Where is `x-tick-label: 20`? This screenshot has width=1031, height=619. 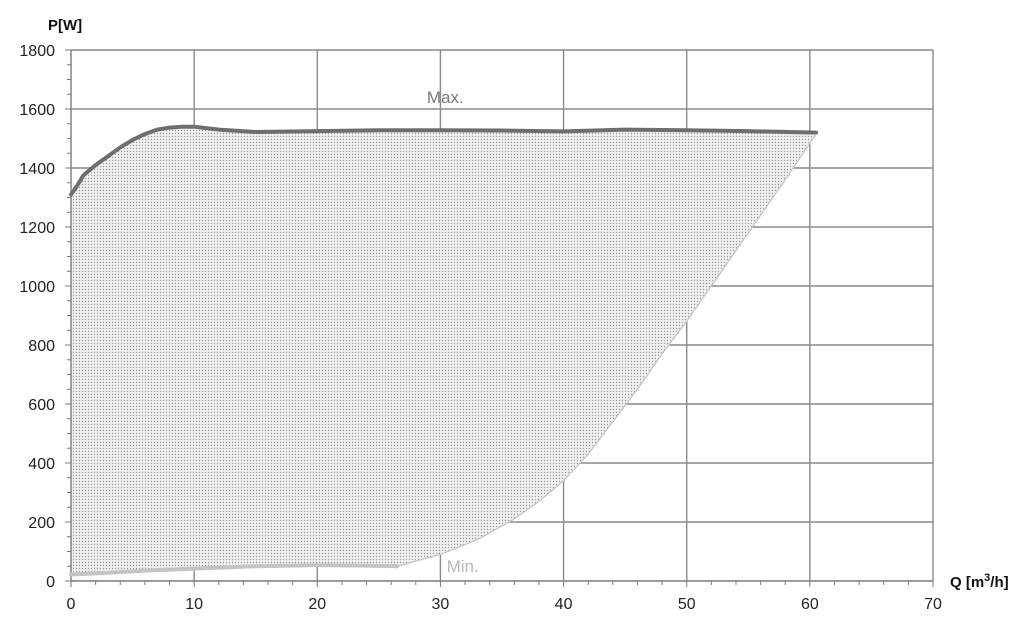
x-tick-label: 20 is located at coordinates (317, 604).